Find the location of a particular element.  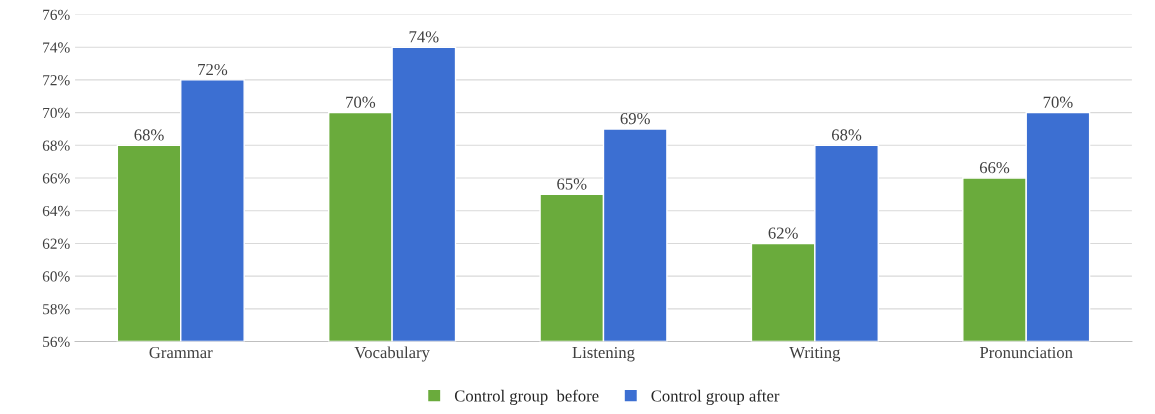

data-label: 69% is located at coordinates (635, 118).